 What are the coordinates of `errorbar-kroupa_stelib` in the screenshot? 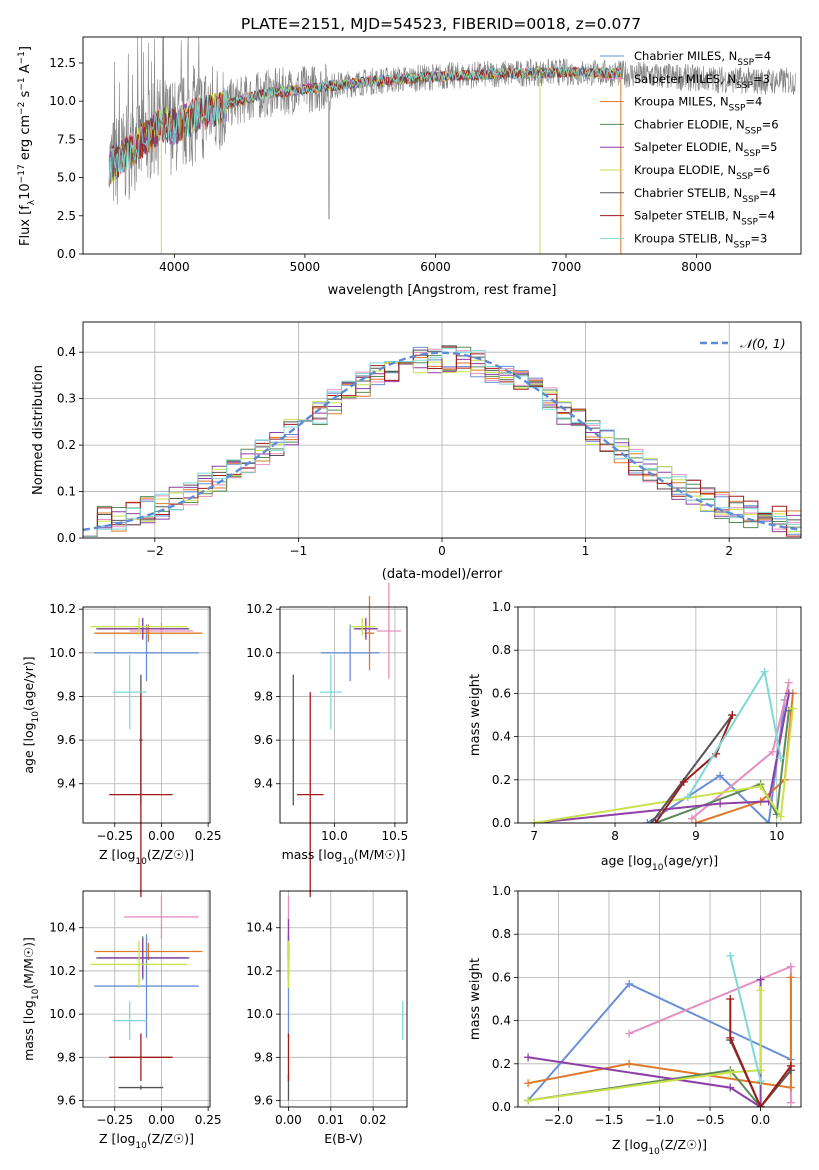 It's located at (330, 692).